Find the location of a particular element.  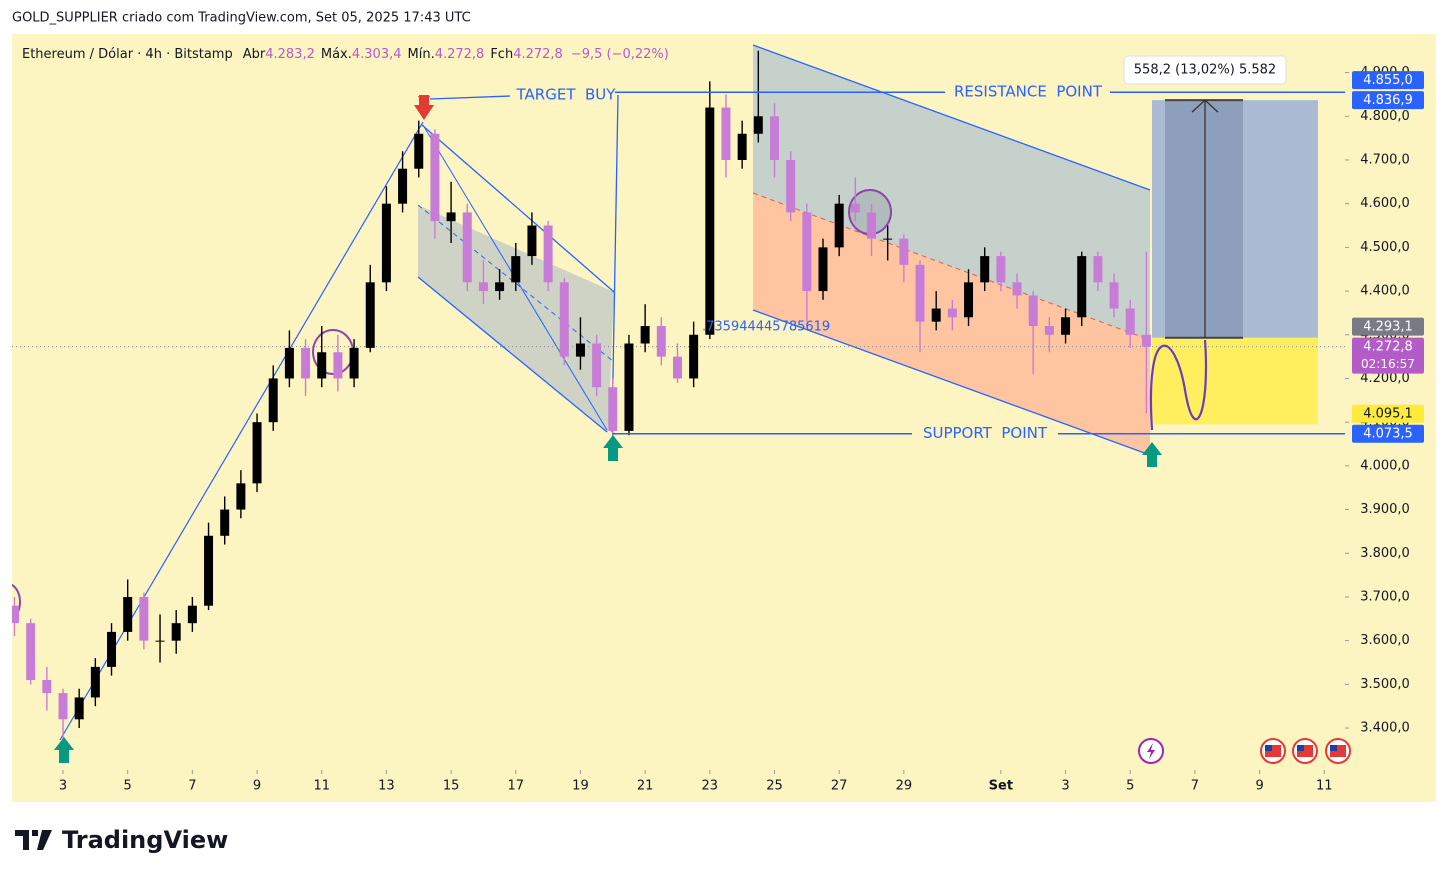

x-tick-label: 17 is located at coordinates (515, 786).